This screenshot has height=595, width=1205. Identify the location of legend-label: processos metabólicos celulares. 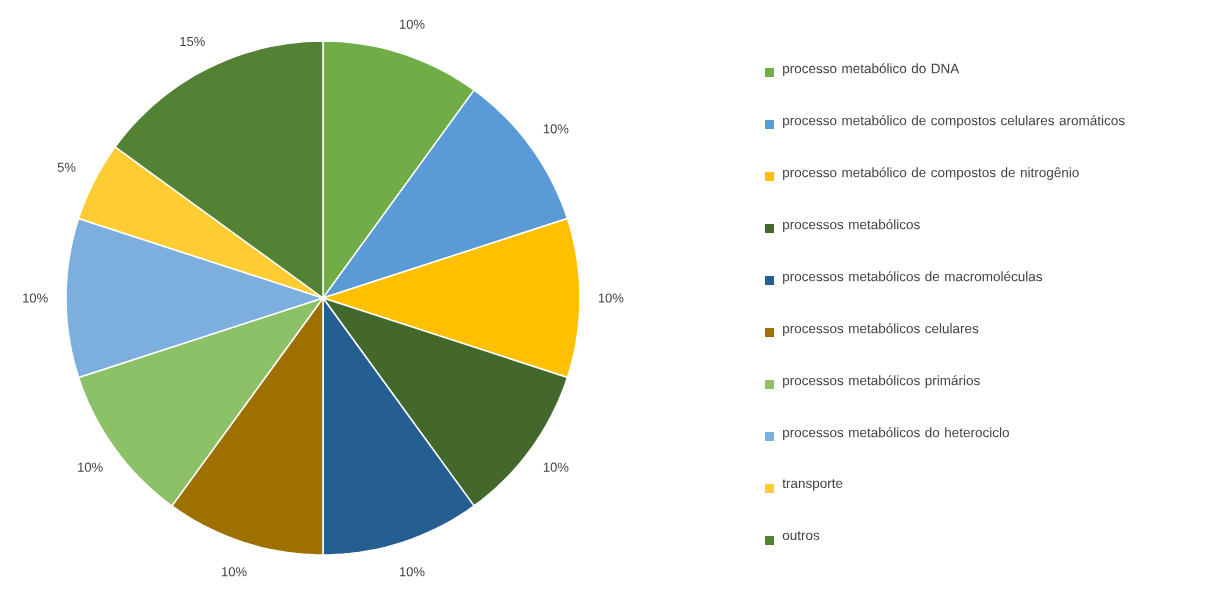
(881, 329).